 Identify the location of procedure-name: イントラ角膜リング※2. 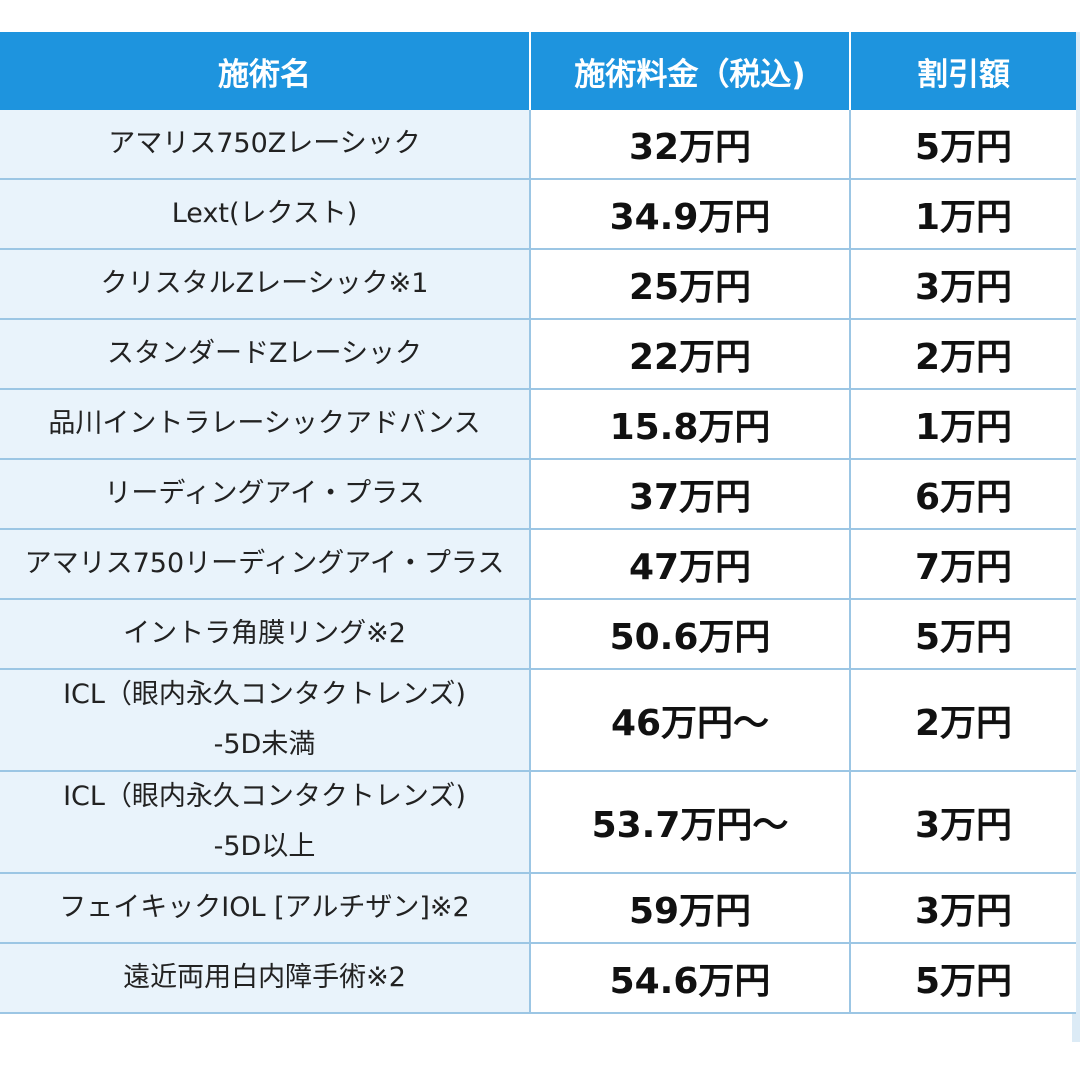
(265, 634).